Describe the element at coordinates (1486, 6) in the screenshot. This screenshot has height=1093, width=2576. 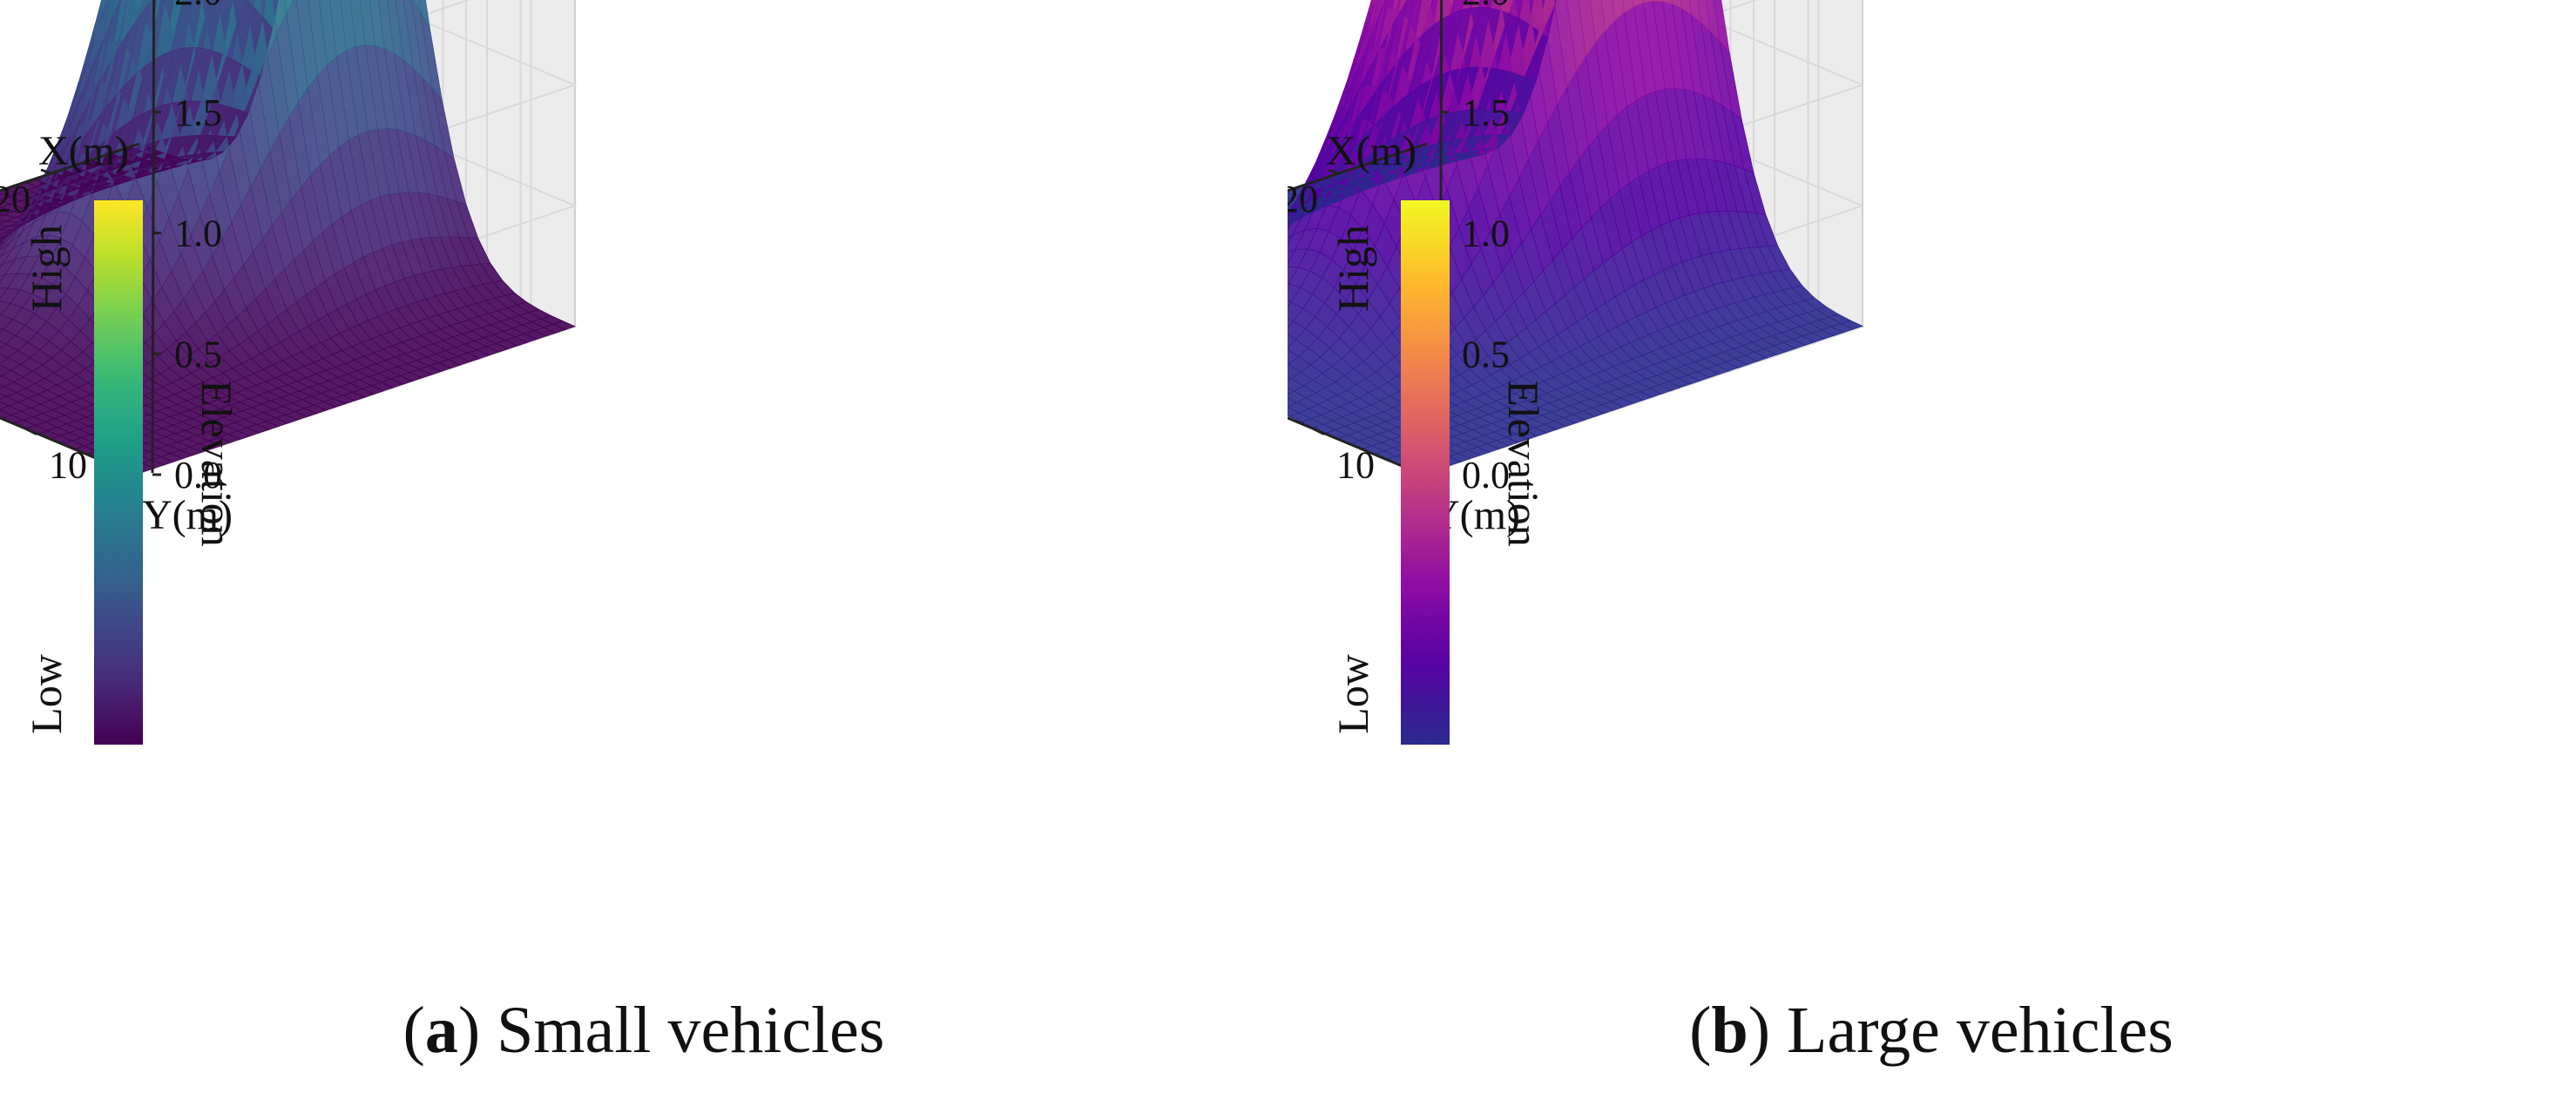
I see `b-z-tick-label: 2.0` at that location.